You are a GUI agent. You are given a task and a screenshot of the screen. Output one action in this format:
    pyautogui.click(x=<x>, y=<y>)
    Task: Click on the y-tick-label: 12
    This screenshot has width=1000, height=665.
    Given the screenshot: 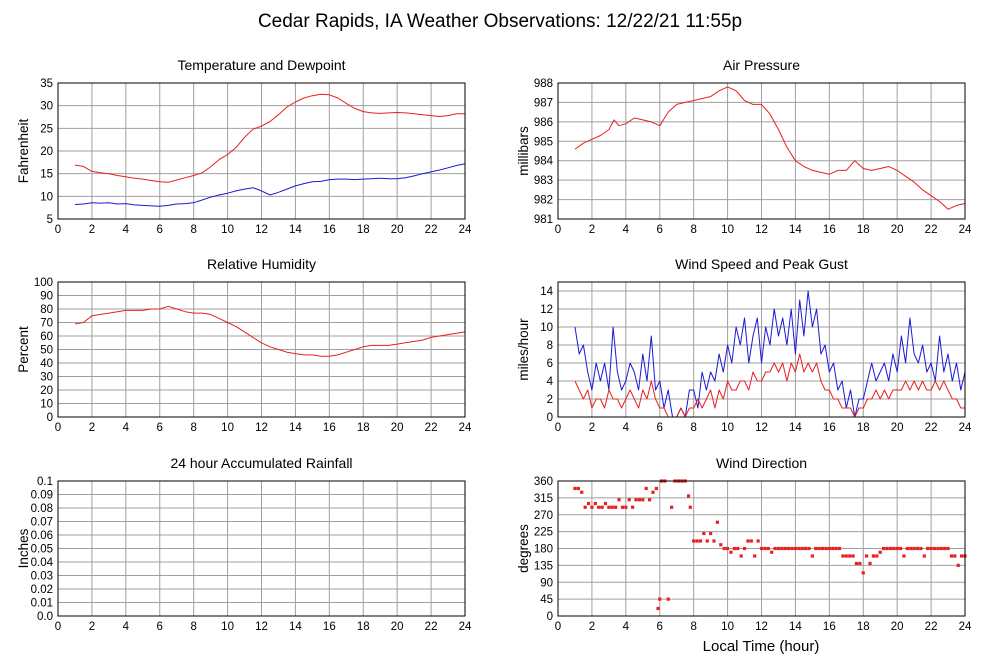 What is the action you would take?
    pyautogui.click(x=546, y=310)
    